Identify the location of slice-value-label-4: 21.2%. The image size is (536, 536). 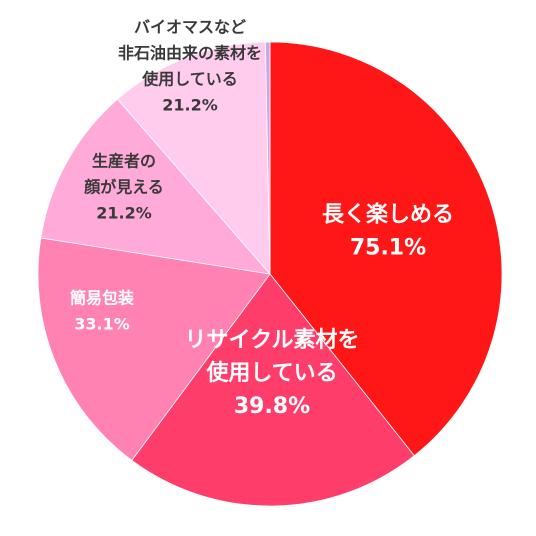
(190, 105).